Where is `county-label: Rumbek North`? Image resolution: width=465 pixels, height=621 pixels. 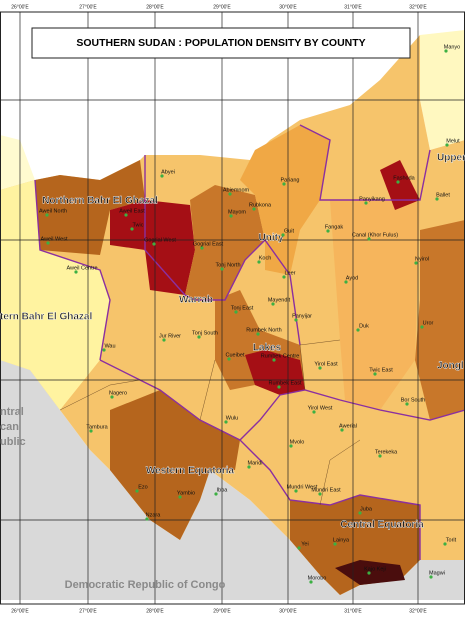
county-label: Rumbek North is located at coordinates (263, 330).